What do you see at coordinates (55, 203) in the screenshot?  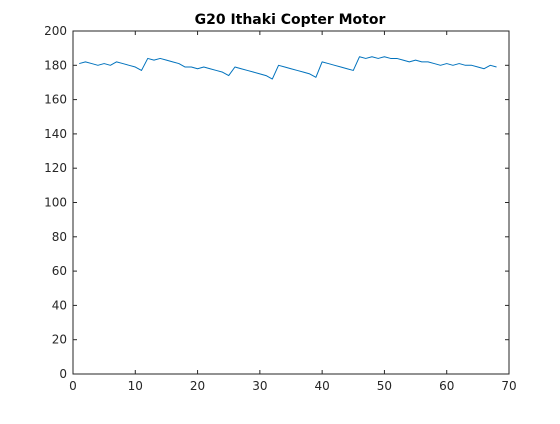 I see `y-tick-label: 100` at bounding box center [55, 203].